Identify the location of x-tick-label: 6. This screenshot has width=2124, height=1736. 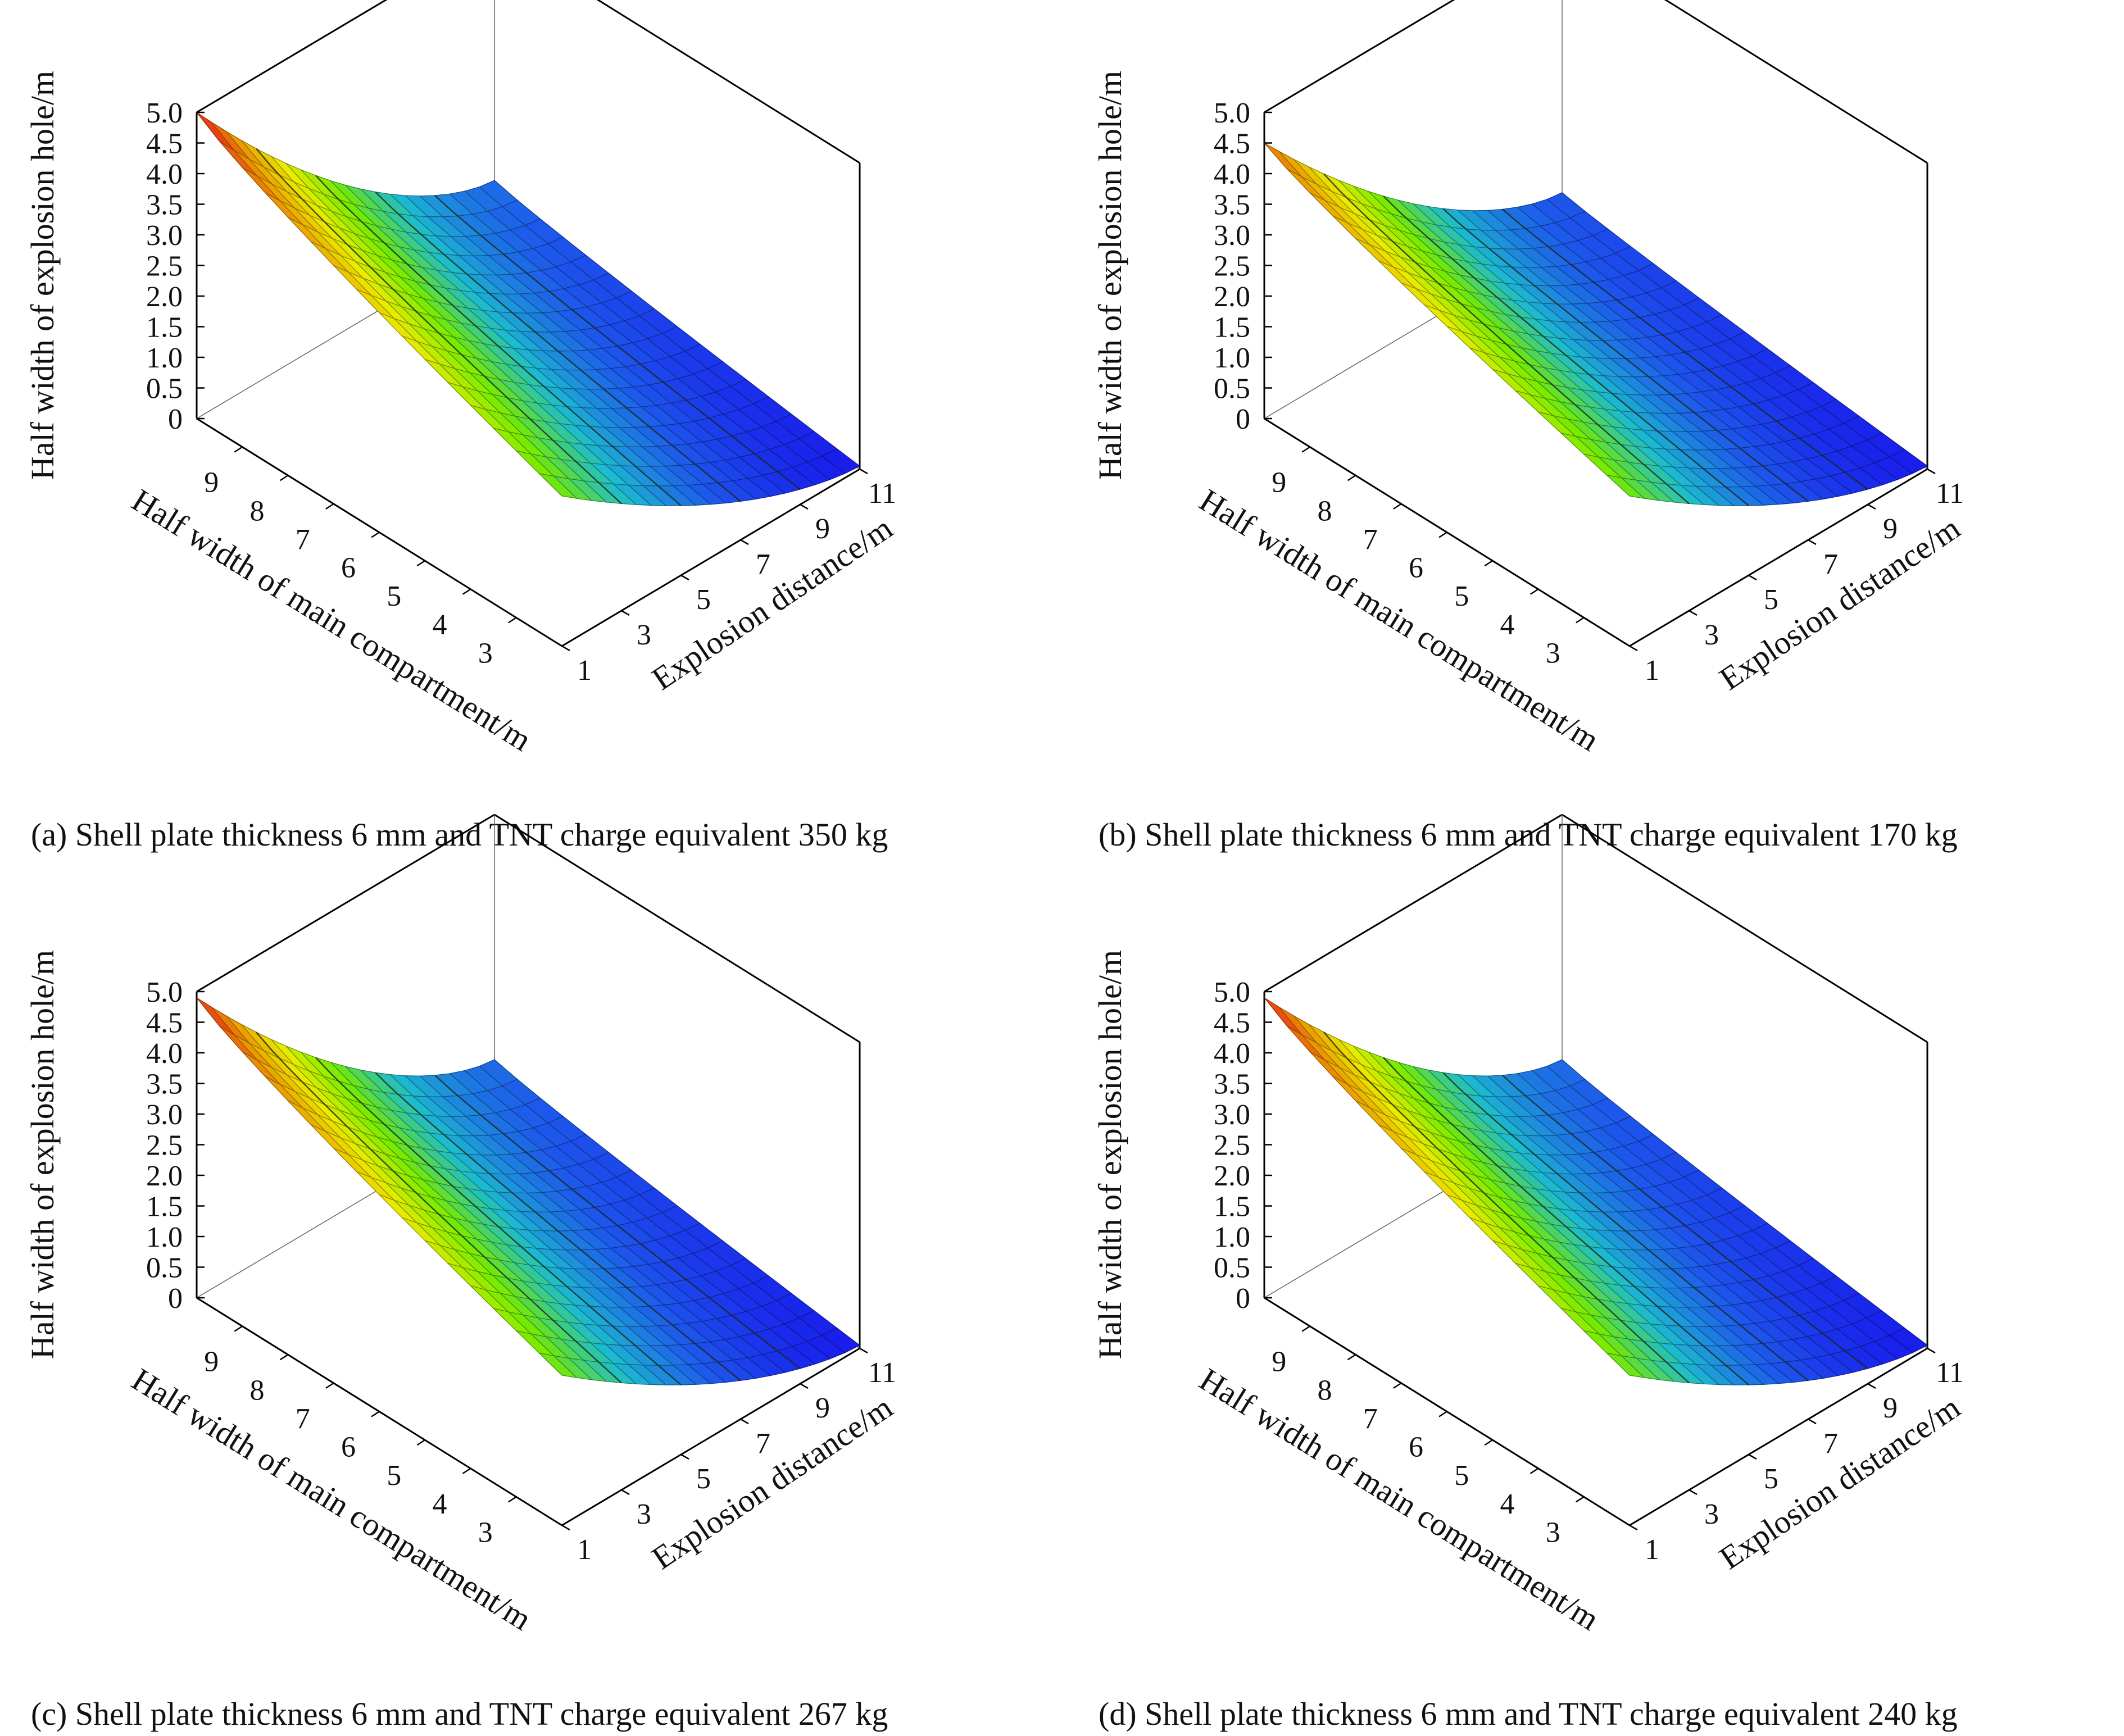
(348, 1447).